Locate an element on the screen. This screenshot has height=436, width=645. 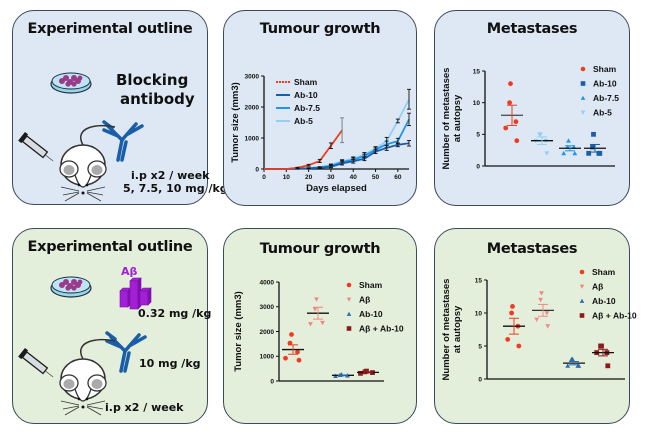
y-axis-label: Tumor size (mm3) is located at coordinates (238, 331).